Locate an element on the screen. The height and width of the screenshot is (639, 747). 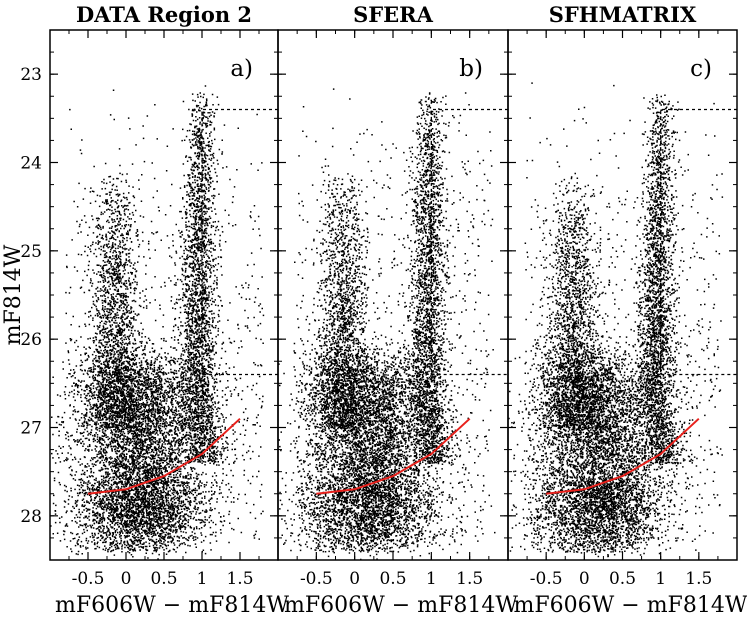
y-tick-label: 25 is located at coordinates (31, 252).